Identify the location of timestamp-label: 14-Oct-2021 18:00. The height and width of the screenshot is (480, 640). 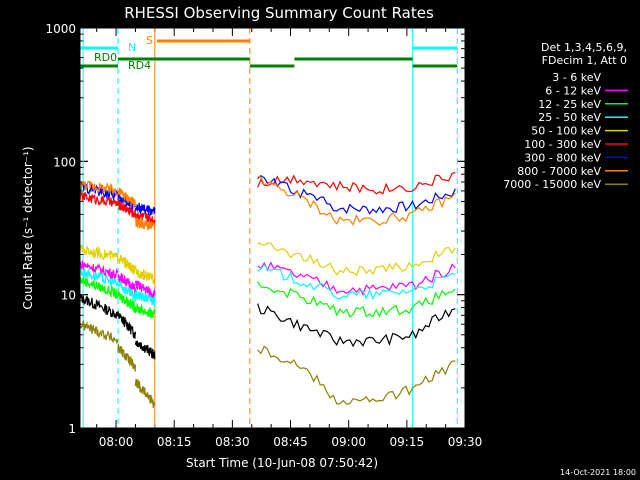
(598, 472).